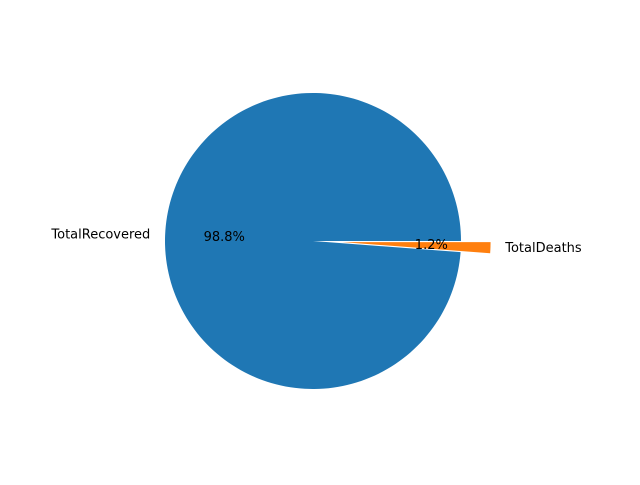 Image resolution: width=640 pixels, height=485 pixels. I want to click on pie-slice-total-deaths, so click(416, 248).